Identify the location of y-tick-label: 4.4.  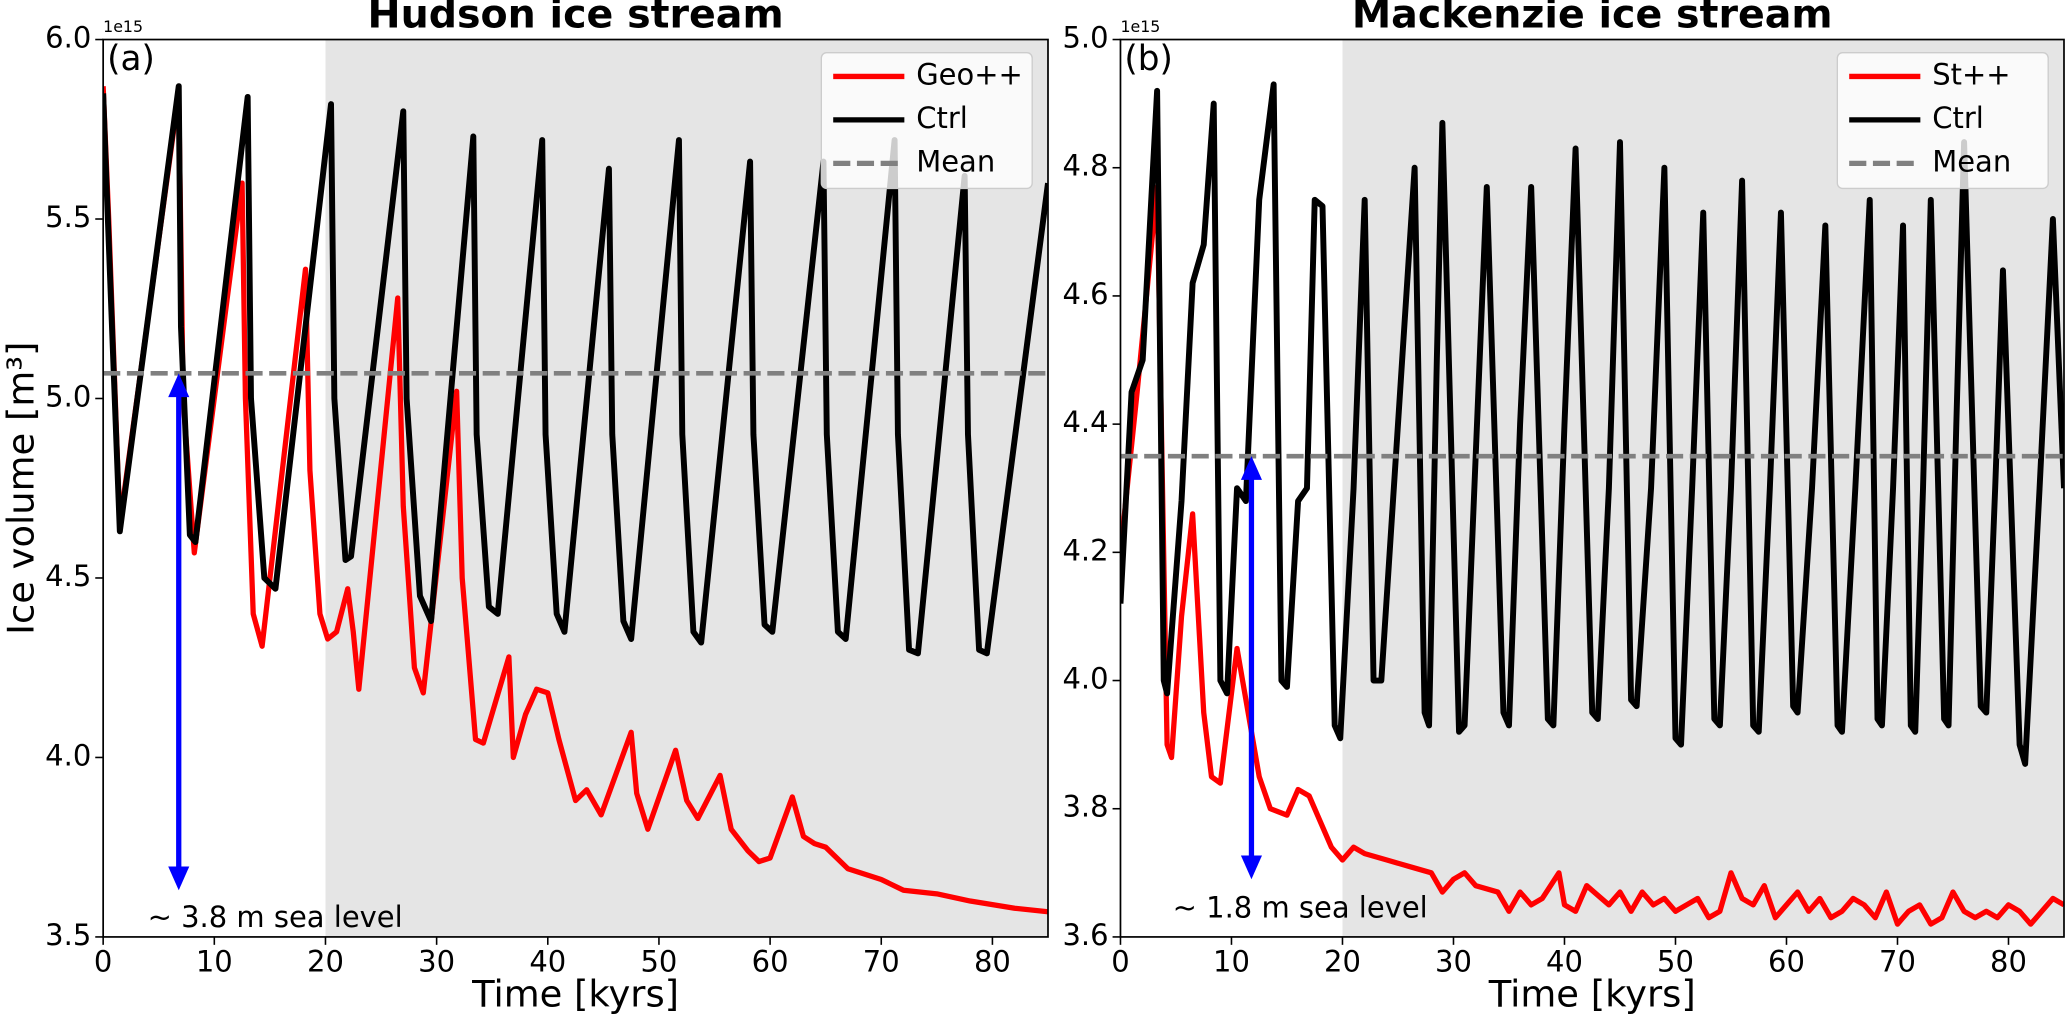
(1086, 422).